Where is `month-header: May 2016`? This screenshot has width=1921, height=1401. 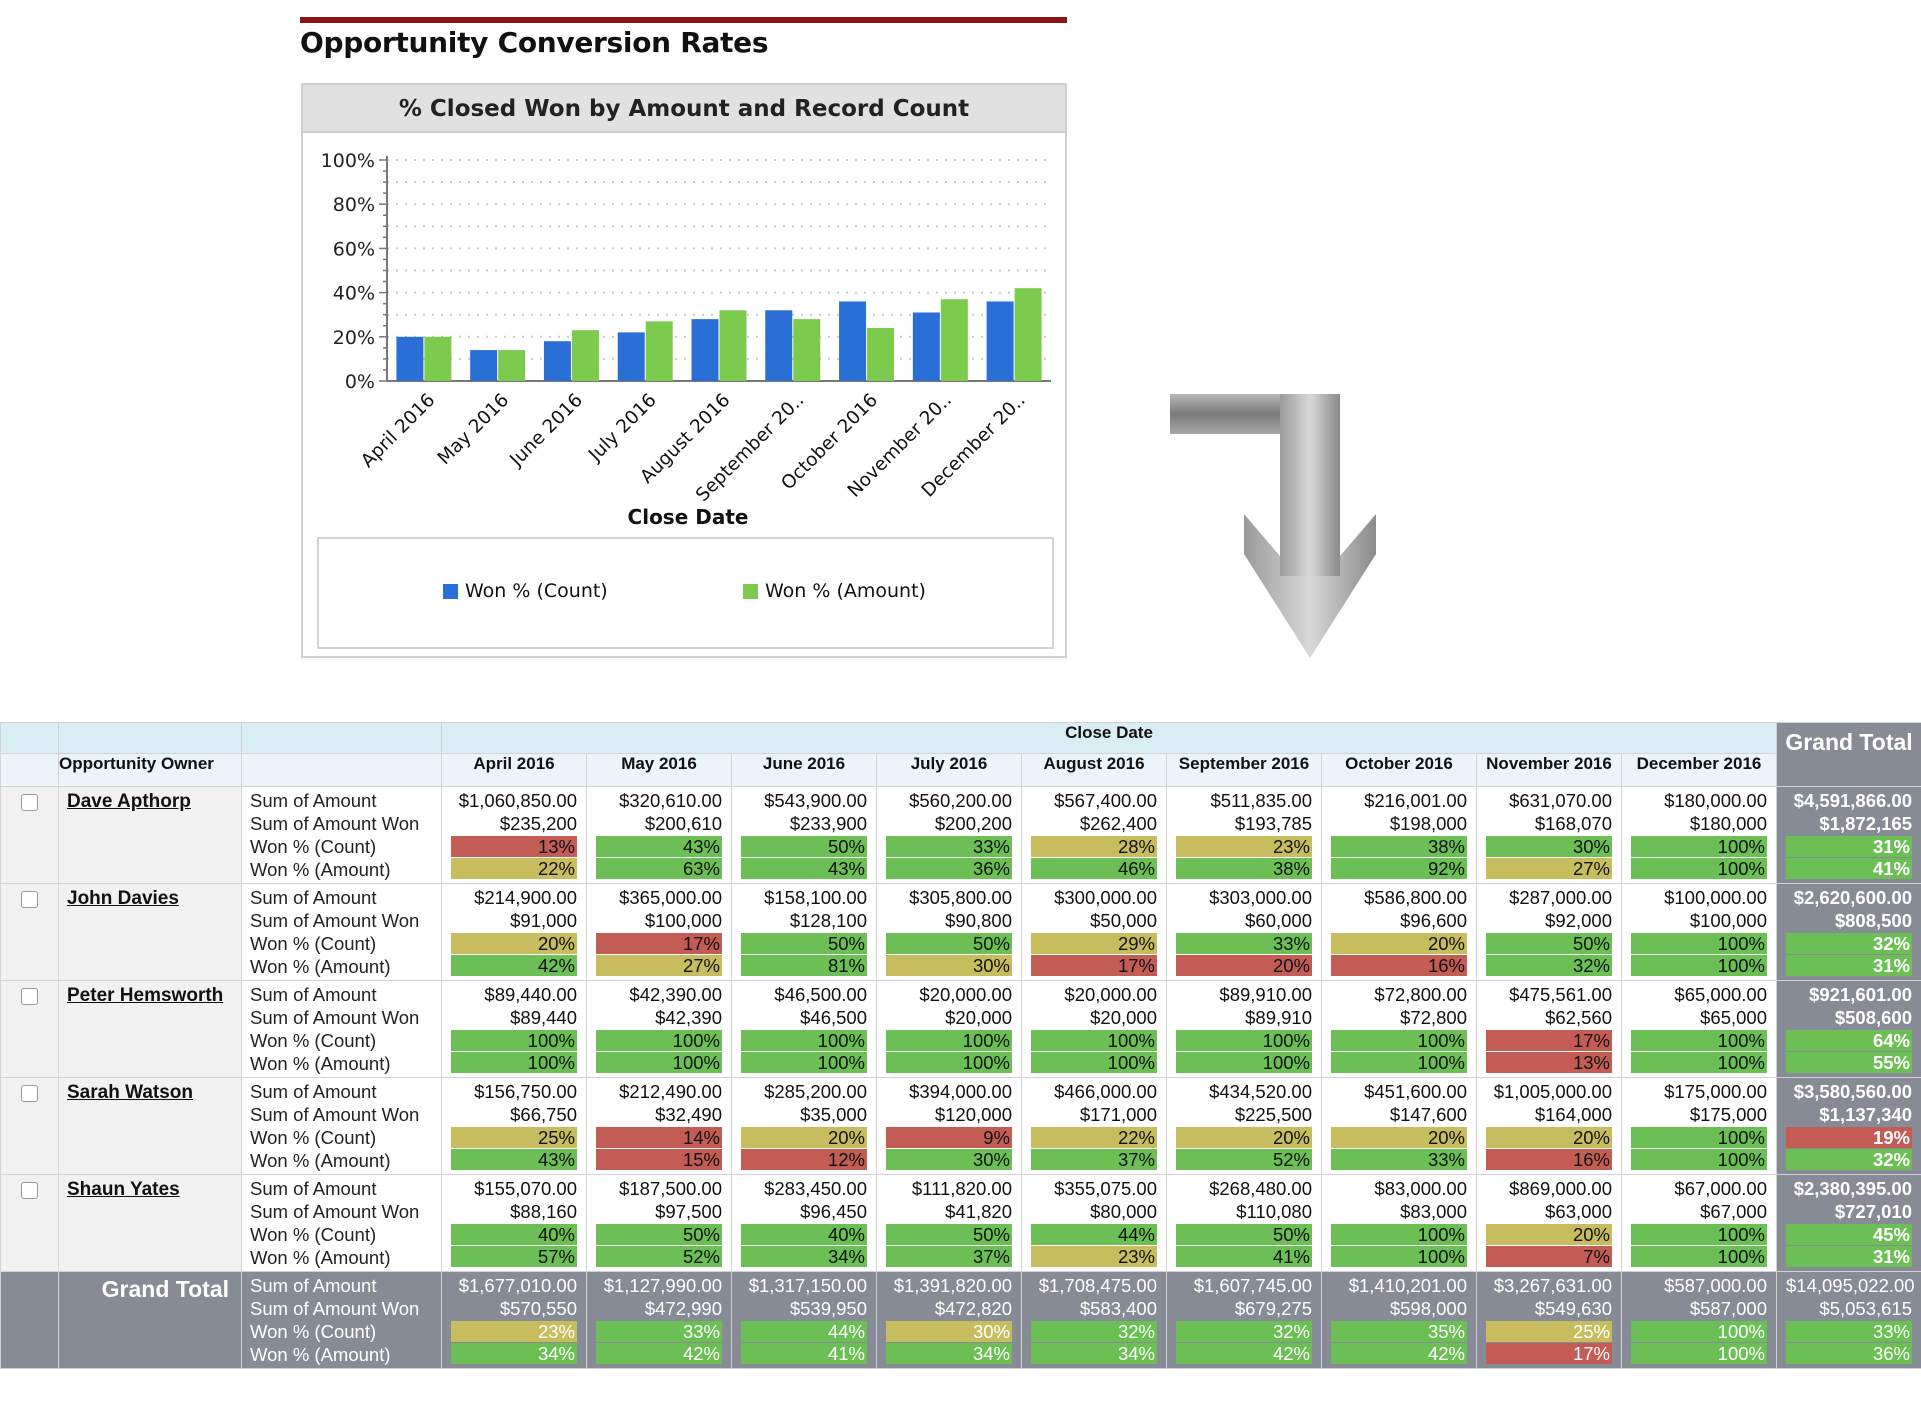
month-header: May 2016 is located at coordinates (659, 770).